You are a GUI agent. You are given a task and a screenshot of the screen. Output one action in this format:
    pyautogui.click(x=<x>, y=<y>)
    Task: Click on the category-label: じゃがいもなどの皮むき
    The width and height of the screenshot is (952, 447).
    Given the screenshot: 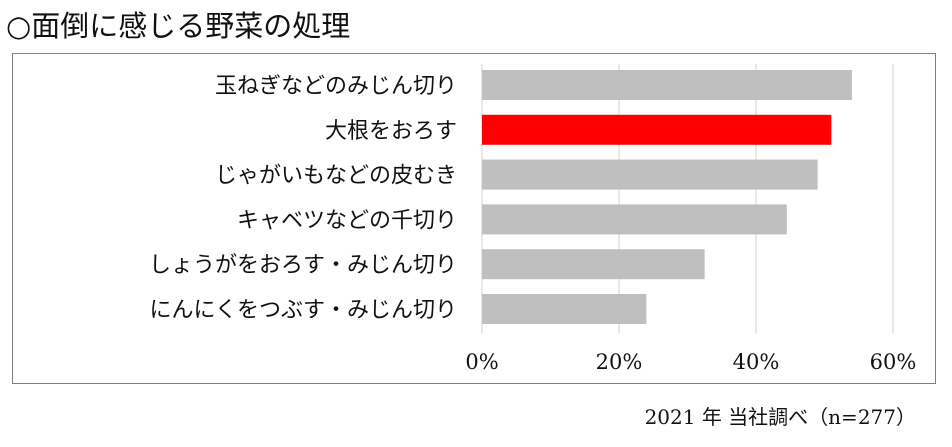 What is the action you would take?
    pyautogui.click(x=336, y=176)
    